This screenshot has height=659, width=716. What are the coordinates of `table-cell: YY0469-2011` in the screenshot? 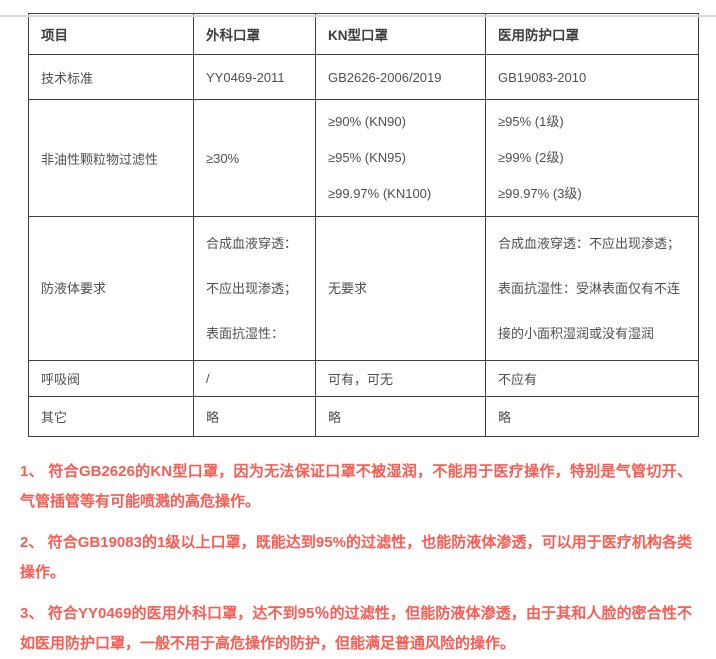 It's located at (254, 77).